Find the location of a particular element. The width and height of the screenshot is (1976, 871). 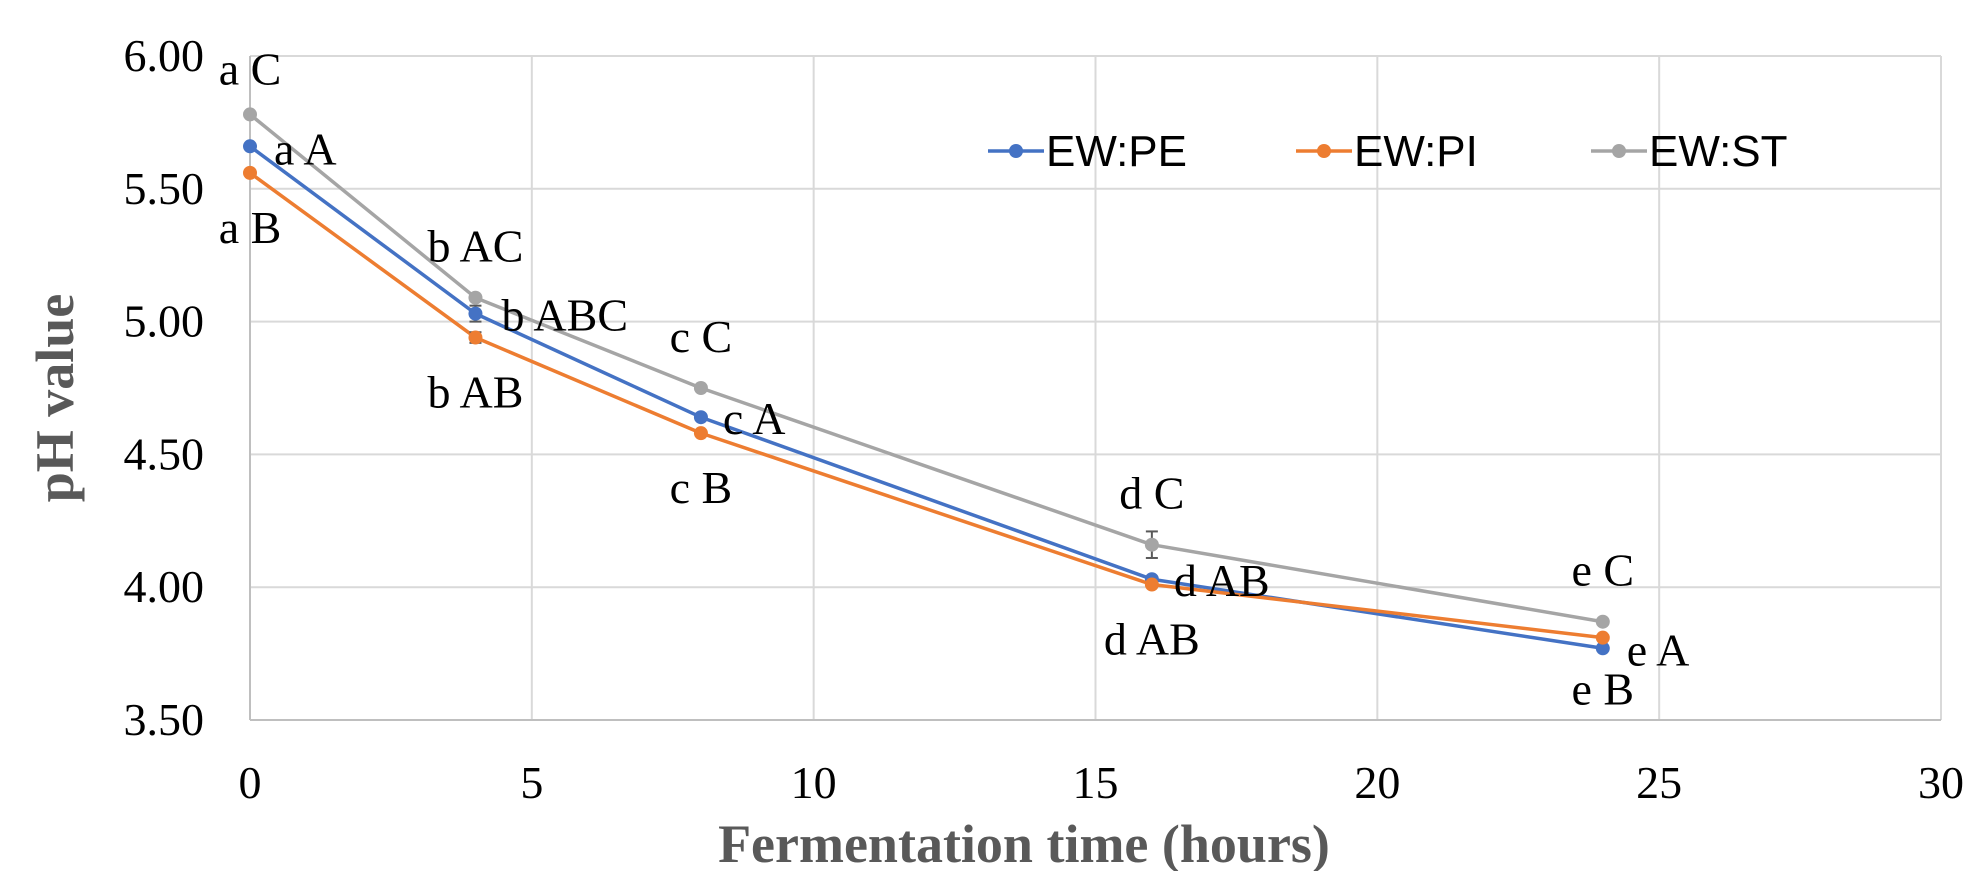

y-axis-title: pH value is located at coordinates (55, 398).